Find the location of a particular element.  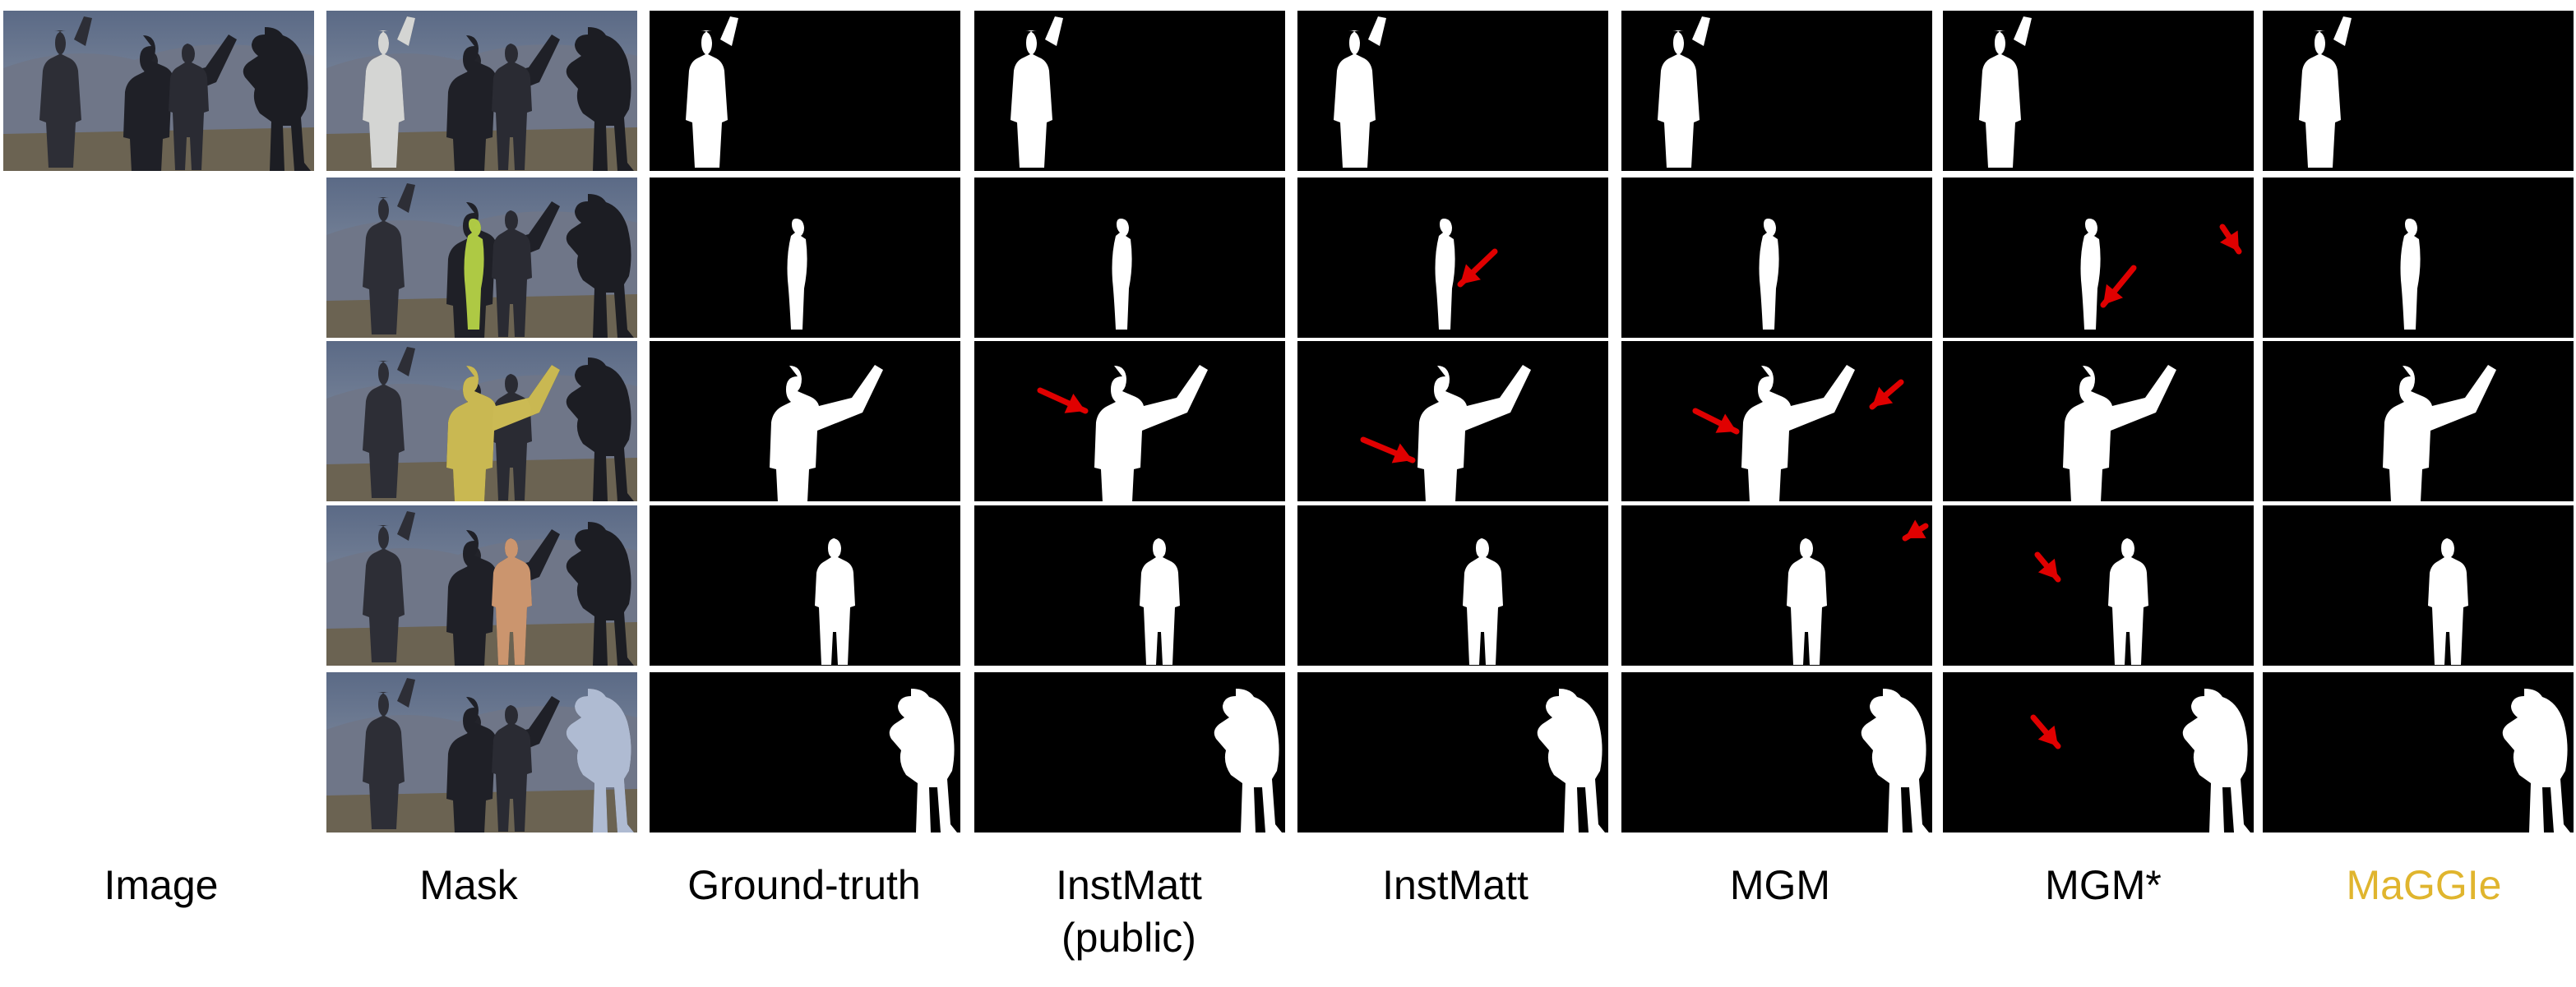

cell-row2-maggie is located at coordinates (2418, 258).